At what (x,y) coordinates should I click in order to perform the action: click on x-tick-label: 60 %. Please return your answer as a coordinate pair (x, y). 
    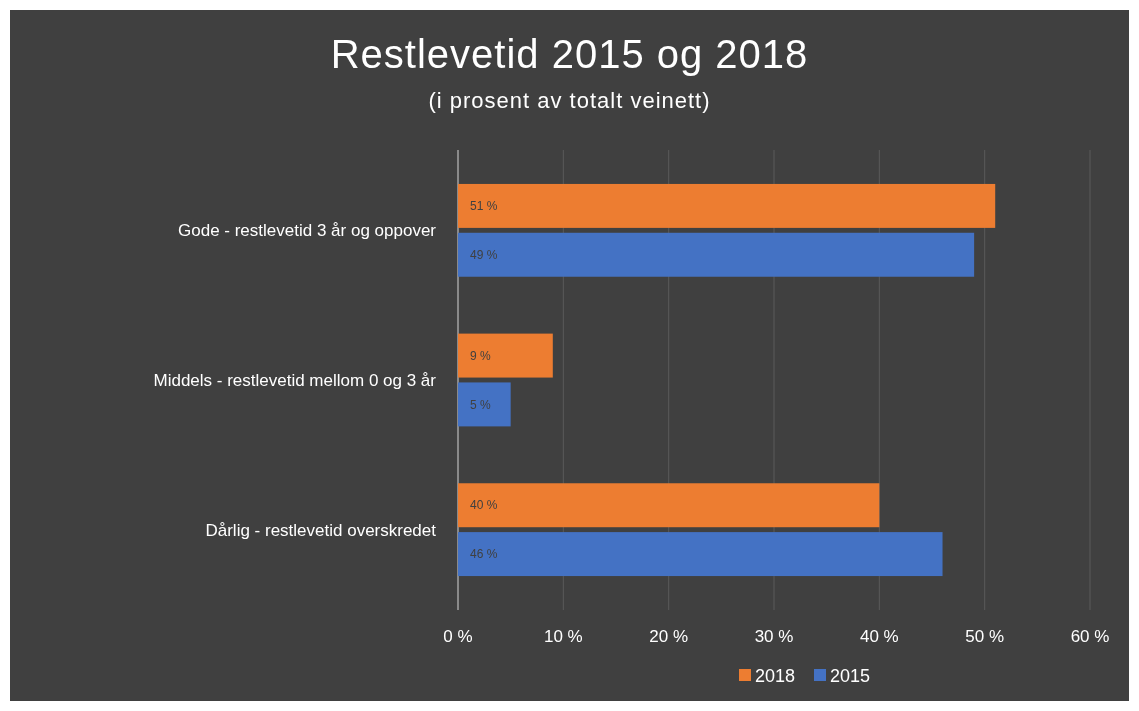
    Looking at the image, I should click on (1090, 636).